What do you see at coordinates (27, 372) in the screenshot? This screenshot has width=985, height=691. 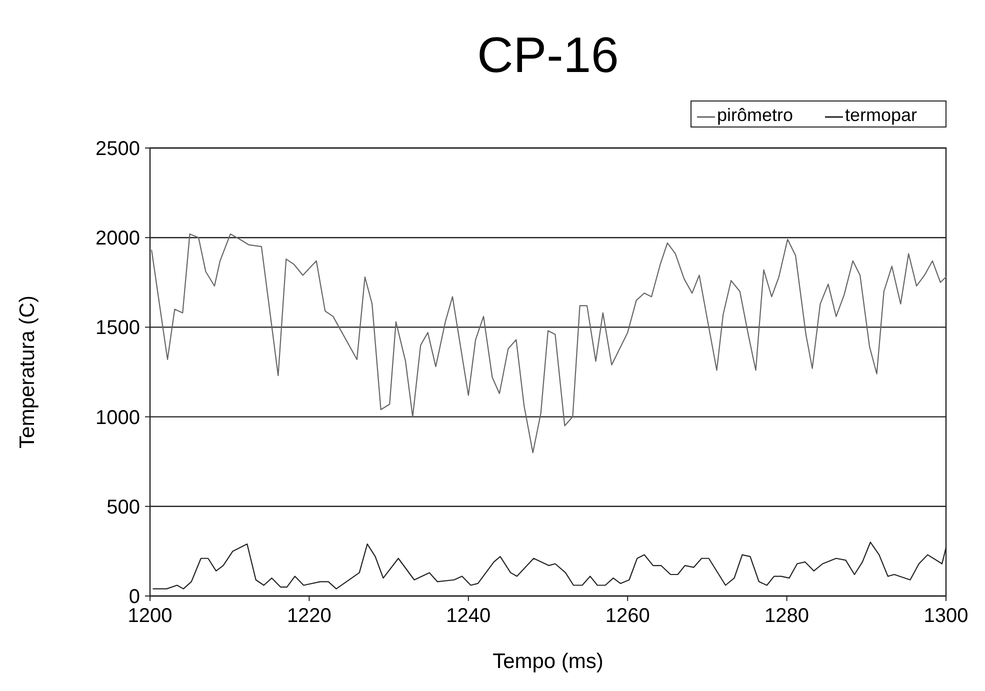 I see `y-axis-title: Temperatura (C)` at bounding box center [27, 372].